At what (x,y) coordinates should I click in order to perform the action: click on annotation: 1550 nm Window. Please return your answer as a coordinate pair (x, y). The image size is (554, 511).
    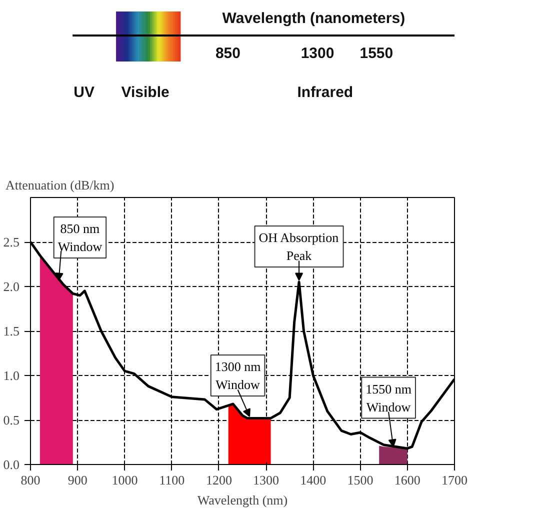
    Looking at the image, I should click on (389, 397).